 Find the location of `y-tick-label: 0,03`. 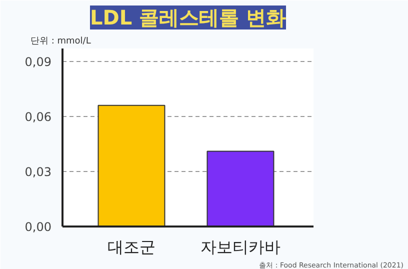

y-tick-label: 0,03 is located at coordinates (38, 171).